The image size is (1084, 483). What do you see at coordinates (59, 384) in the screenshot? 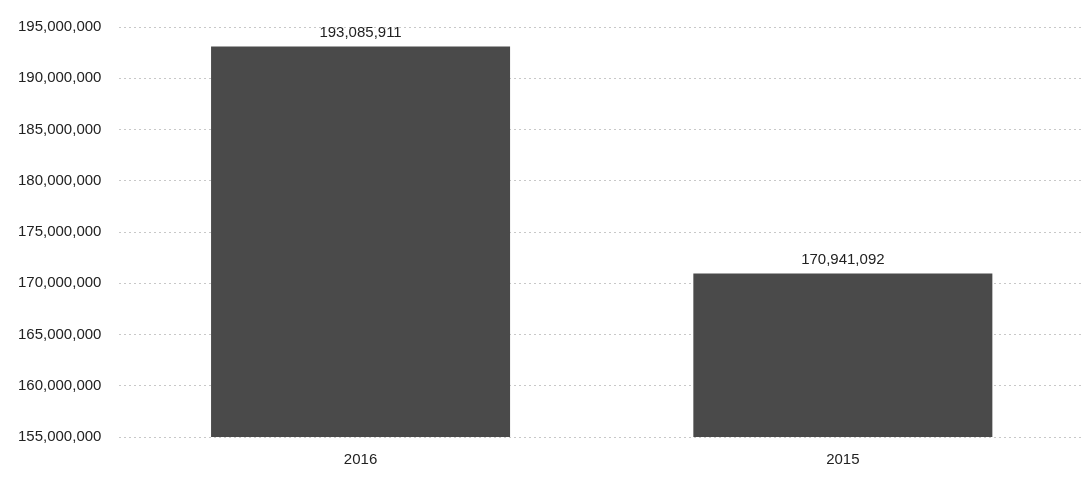
I see `y-tick-label: 160,000,000` at bounding box center [59, 384].